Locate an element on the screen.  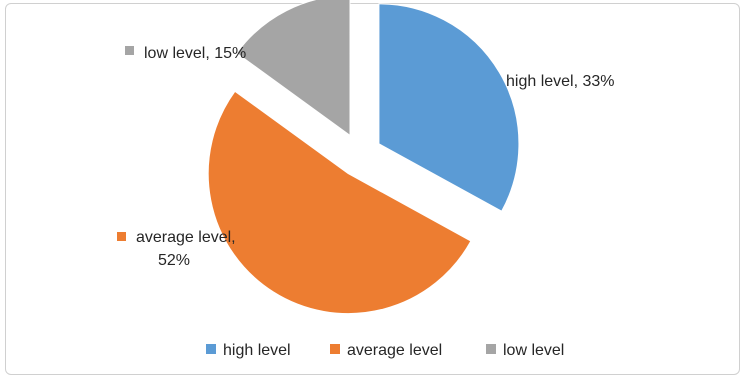
data-label-low-sep: , is located at coordinates (209, 53).